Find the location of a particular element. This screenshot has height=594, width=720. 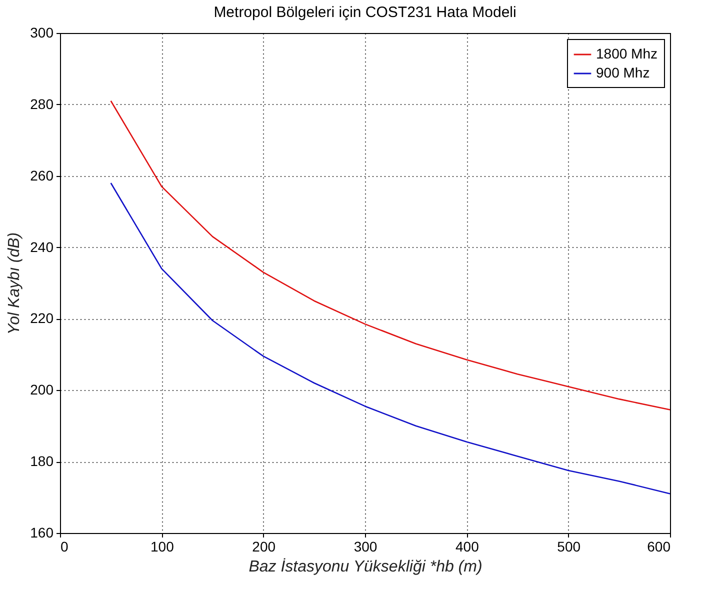

x-tick-label: 100 is located at coordinates (162, 546).